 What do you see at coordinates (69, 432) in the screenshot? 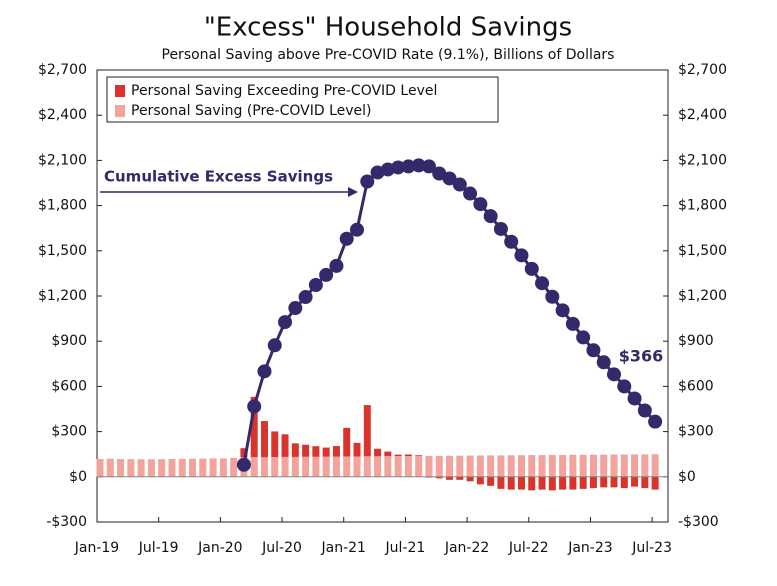
I see `y-tick-label: $300` at bounding box center [69, 432].